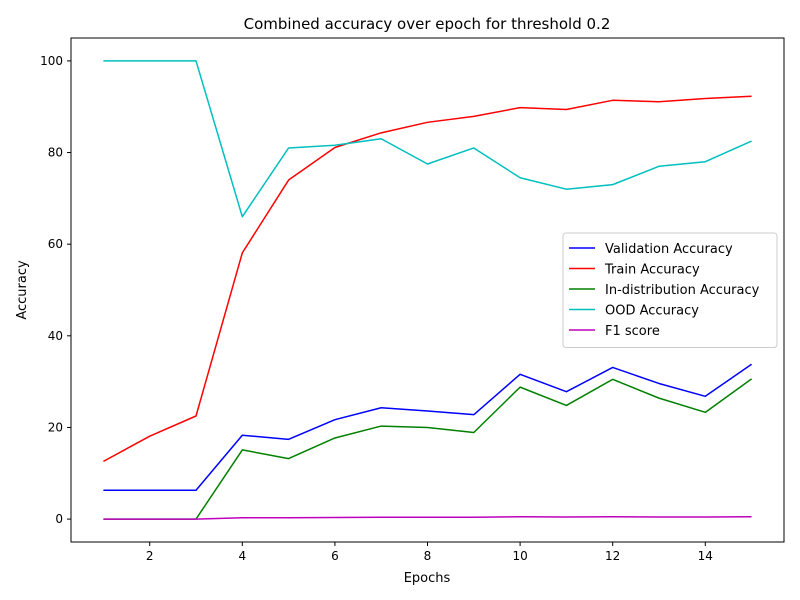 The width and height of the screenshot is (800, 600). I want to click on y-tick-label: 100, so click(51, 61).